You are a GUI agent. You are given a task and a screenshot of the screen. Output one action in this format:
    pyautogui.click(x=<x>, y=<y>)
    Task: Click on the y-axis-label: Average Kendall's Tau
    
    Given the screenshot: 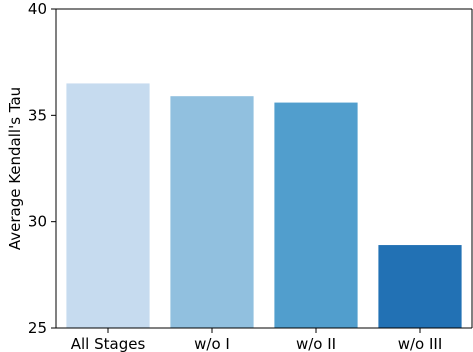 What is the action you would take?
    pyautogui.click(x=15, y=168)
    